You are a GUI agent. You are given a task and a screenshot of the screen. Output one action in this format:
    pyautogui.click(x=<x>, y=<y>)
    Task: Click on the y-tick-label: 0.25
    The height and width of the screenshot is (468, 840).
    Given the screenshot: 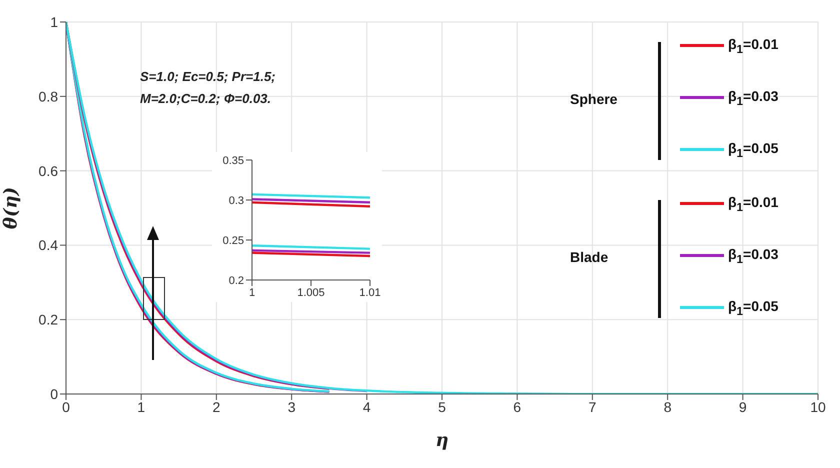 What is the action you would take?
    pyautogui.click(x=233, y=240)
    